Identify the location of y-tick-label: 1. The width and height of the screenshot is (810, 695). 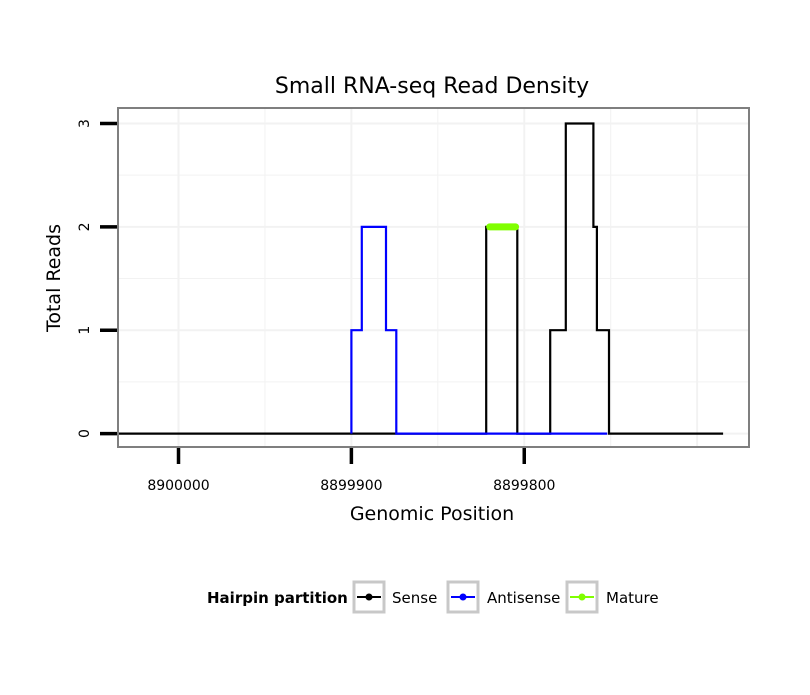
(85, 330).